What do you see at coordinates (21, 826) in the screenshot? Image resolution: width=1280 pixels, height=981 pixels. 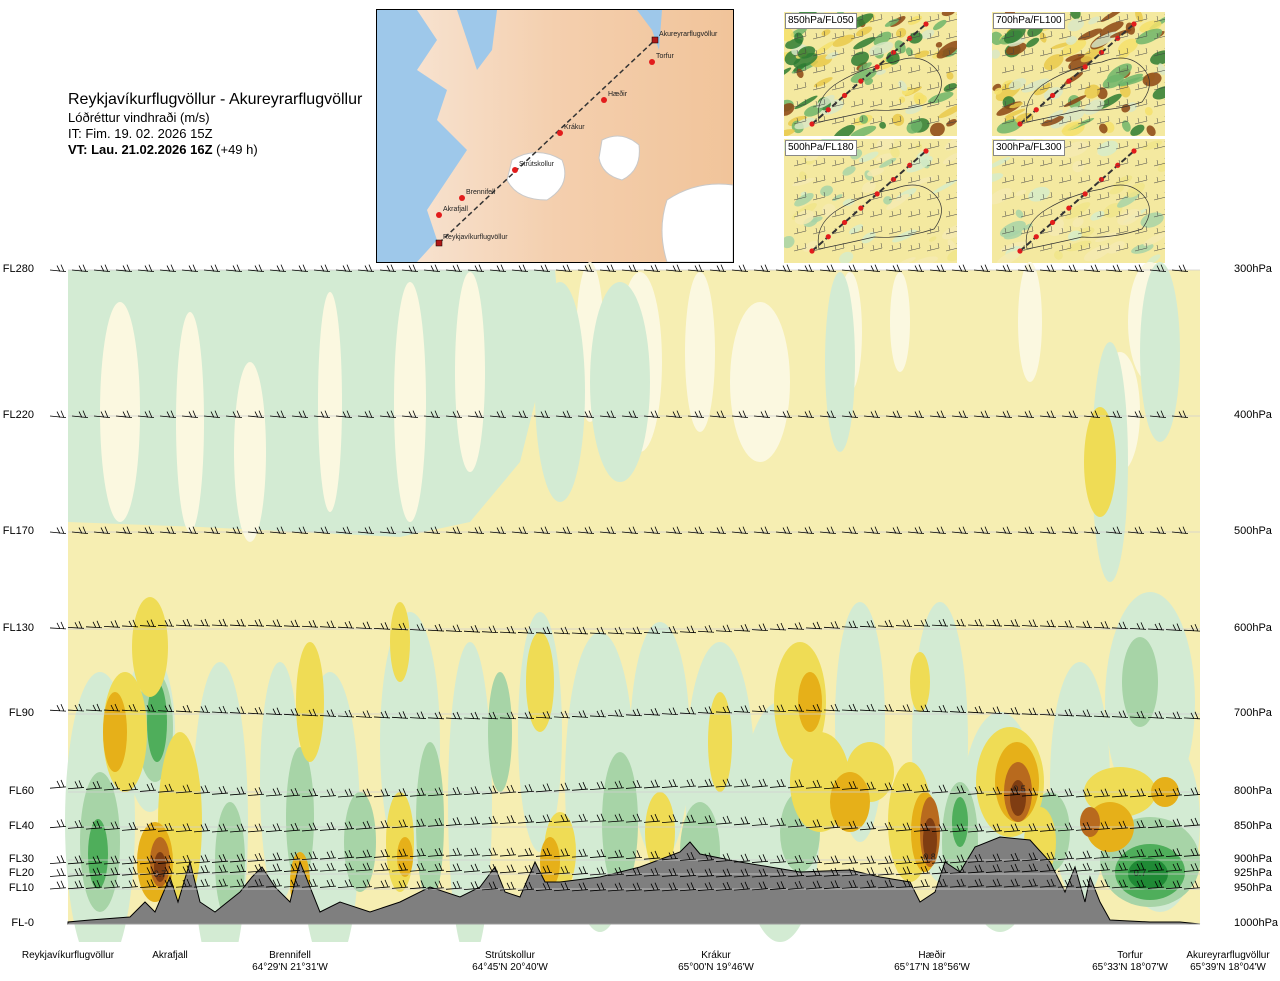 I see `flight-level-label: FL40` at bounding box center [21, 826].